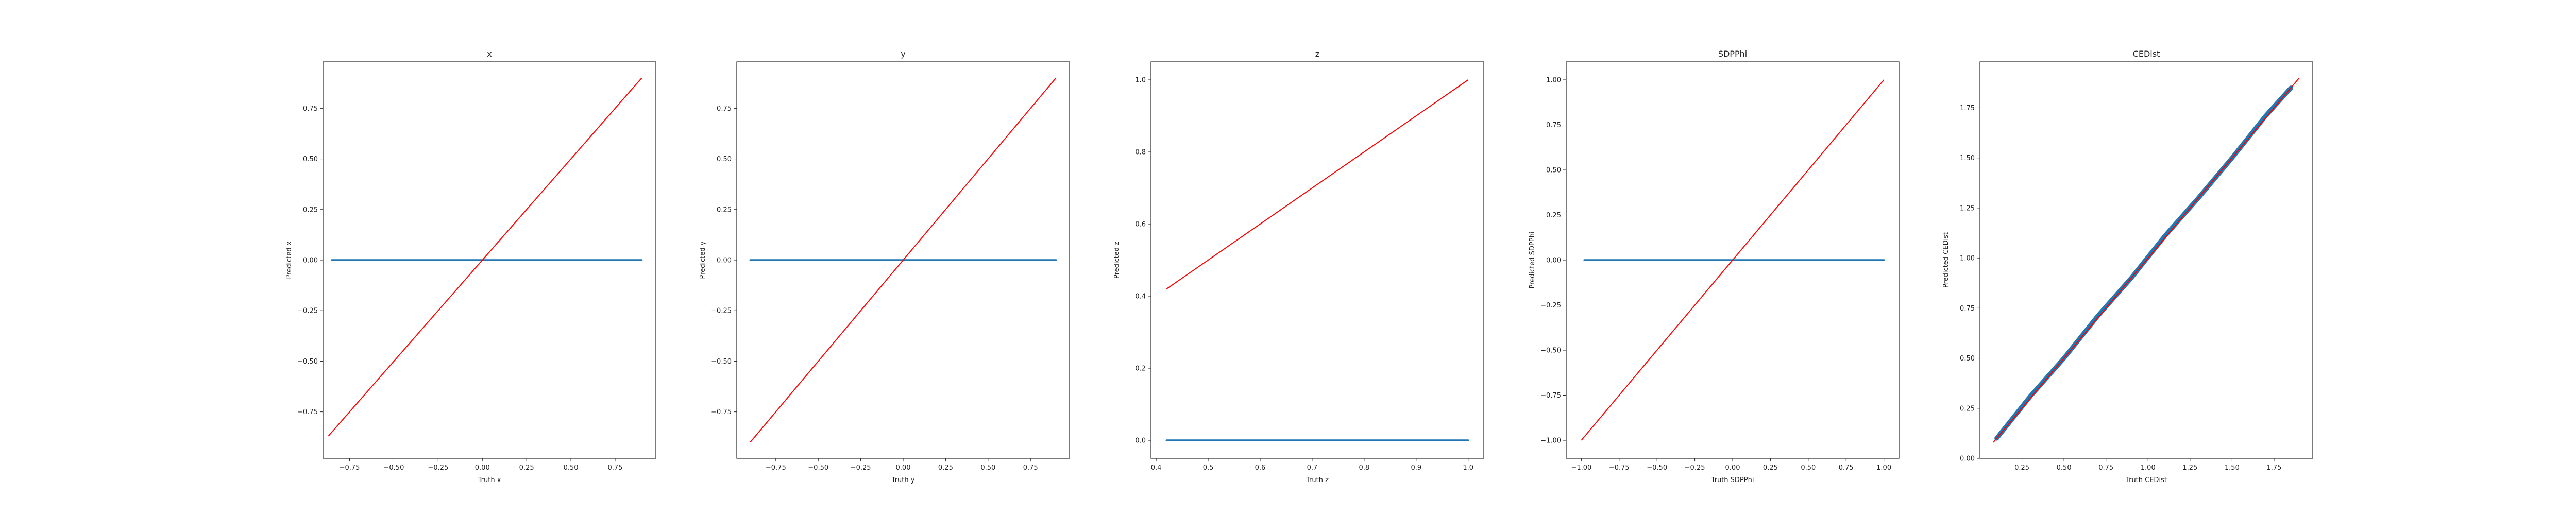 The image size is (2576, 515). Describe the element at coordinates (1140, 441) in the screenshot. I see `y-tick-label: 0.0` at that location.